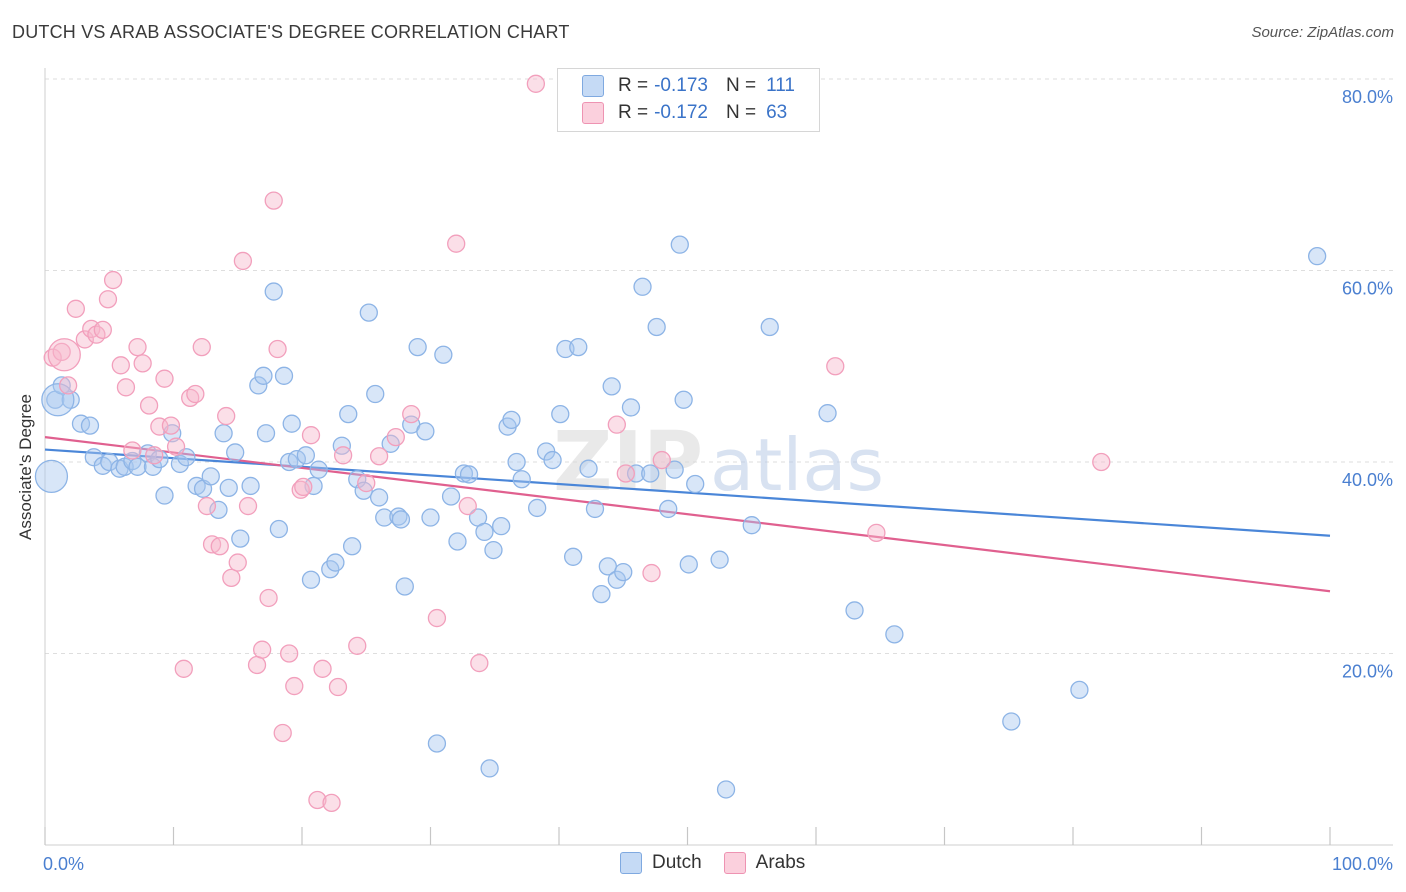 This screenshot has height=892, width=1406. I want to click on legend-item-dutch: Dutch, so click(661, 863).